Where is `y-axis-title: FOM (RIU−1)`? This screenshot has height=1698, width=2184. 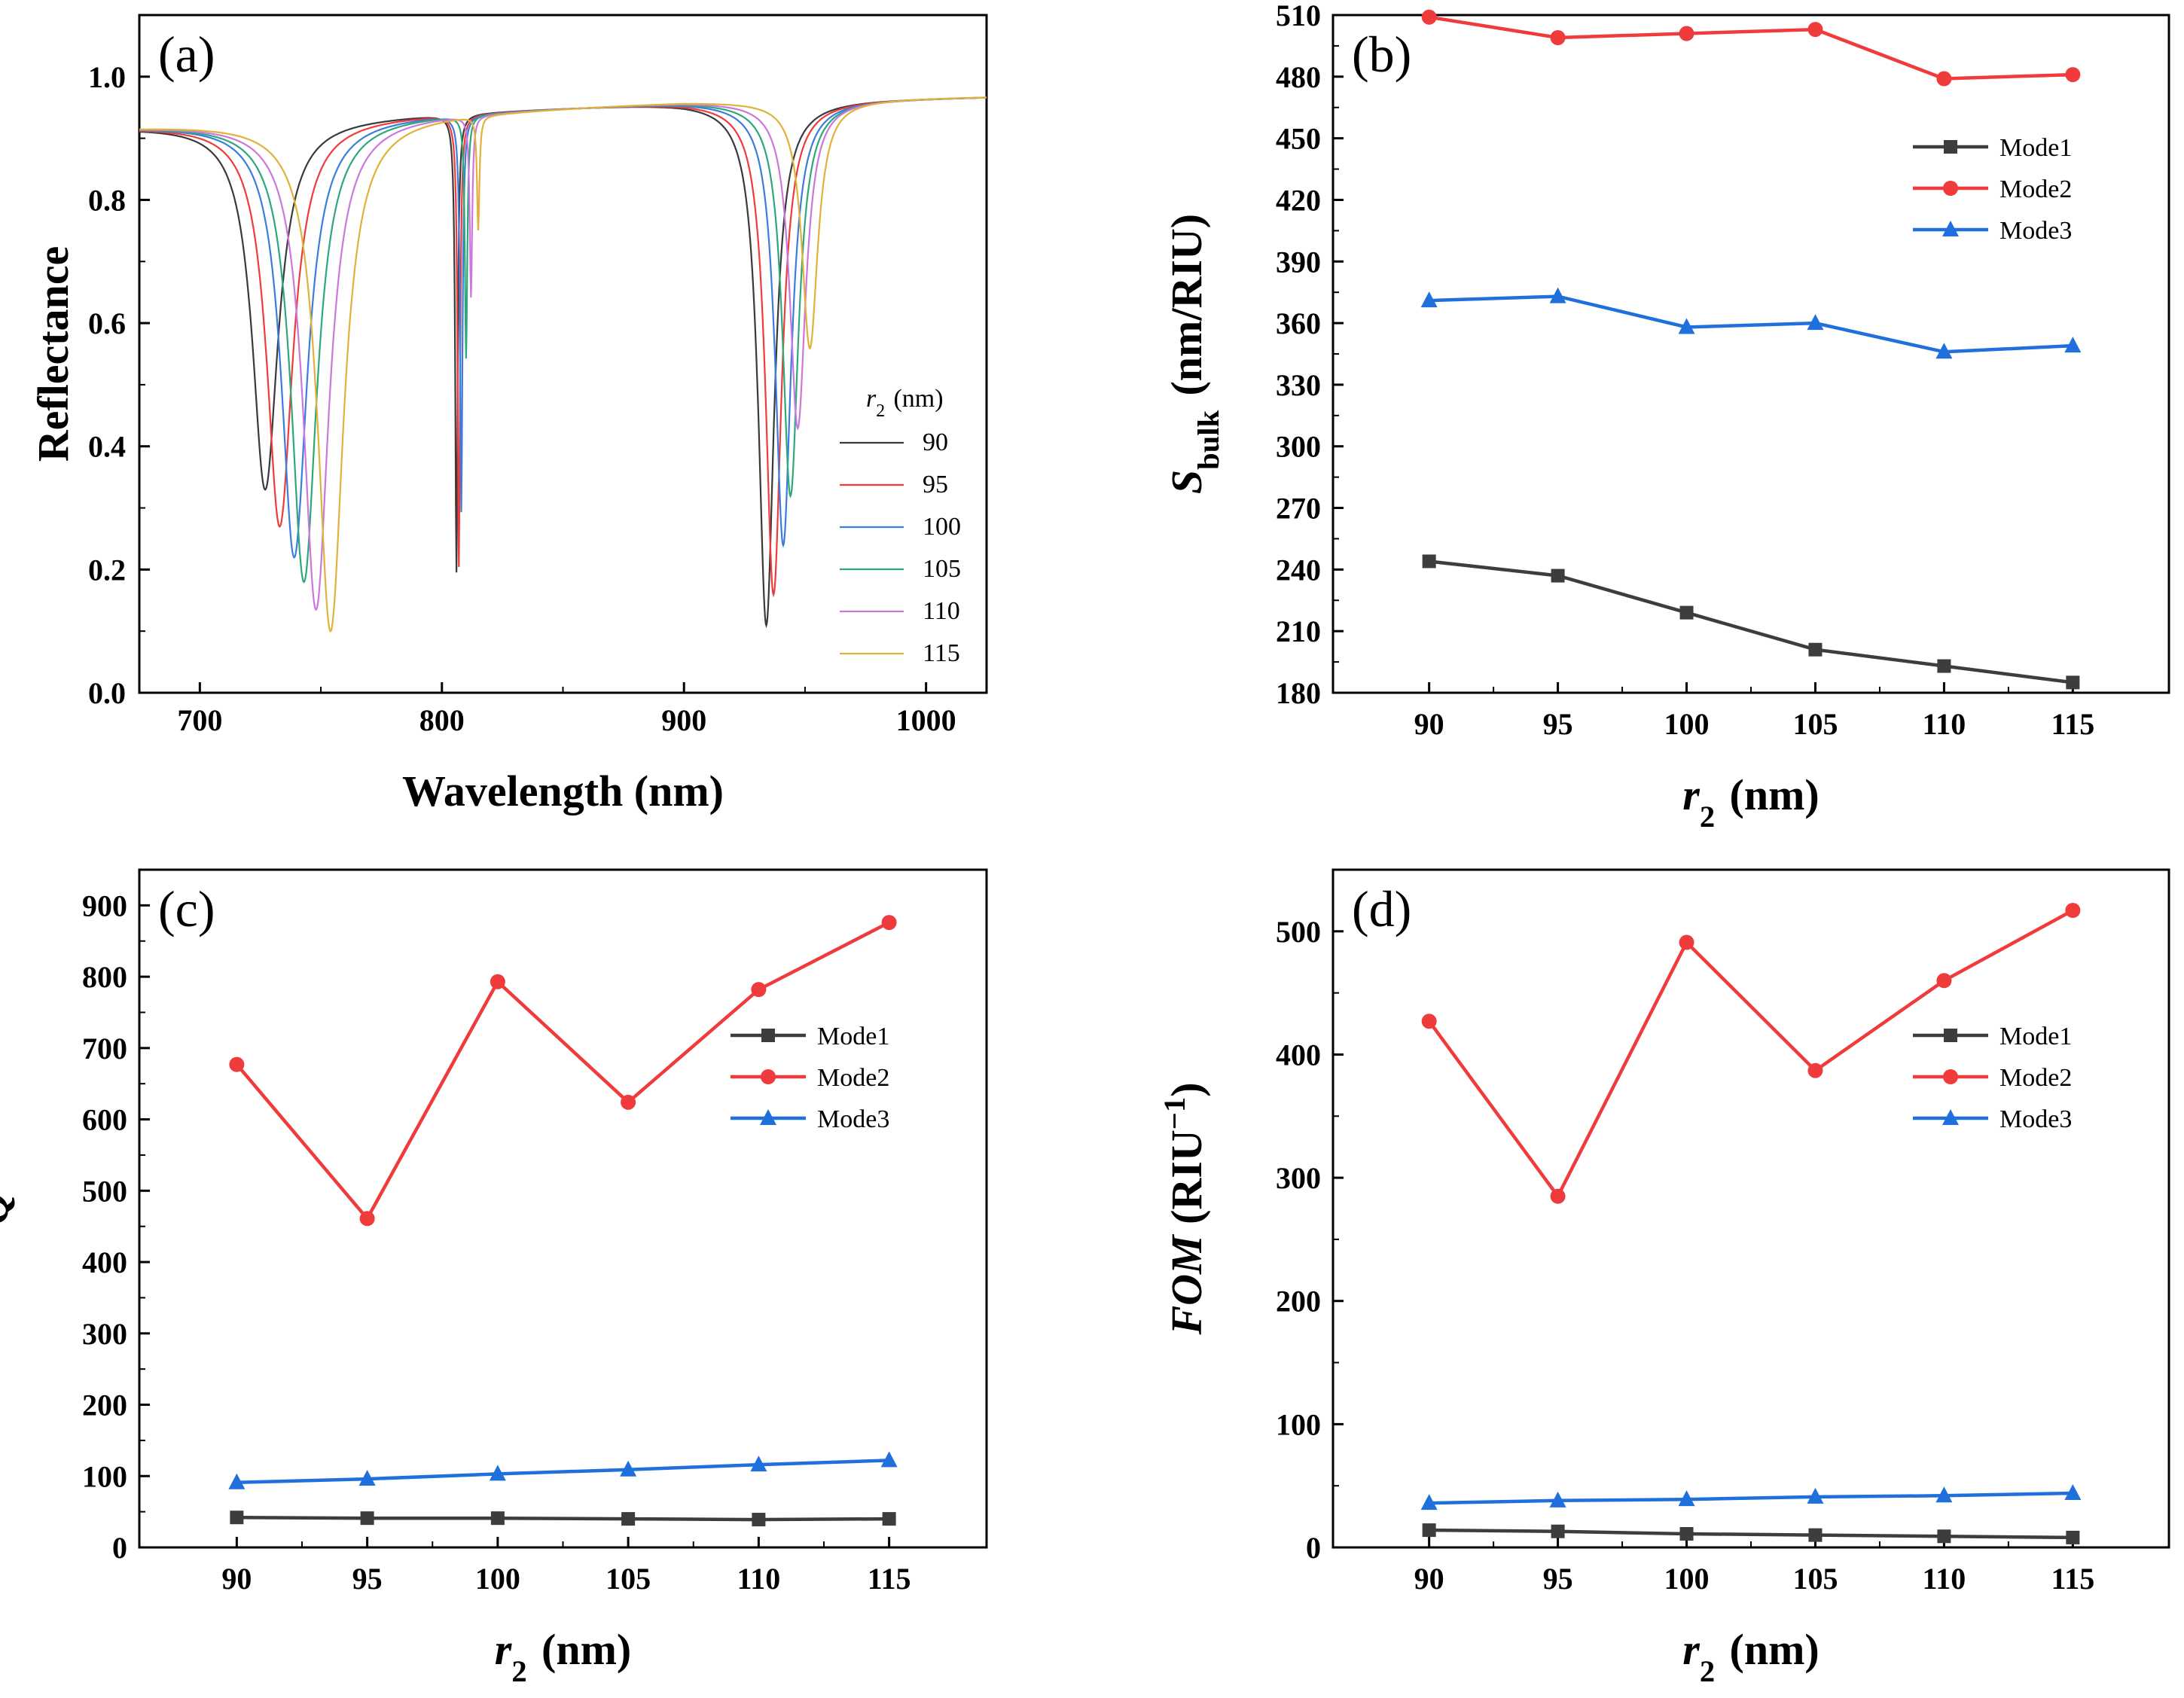
y-axis-title: FOM (RIU−1) is located at coordinates (1185, 1209).